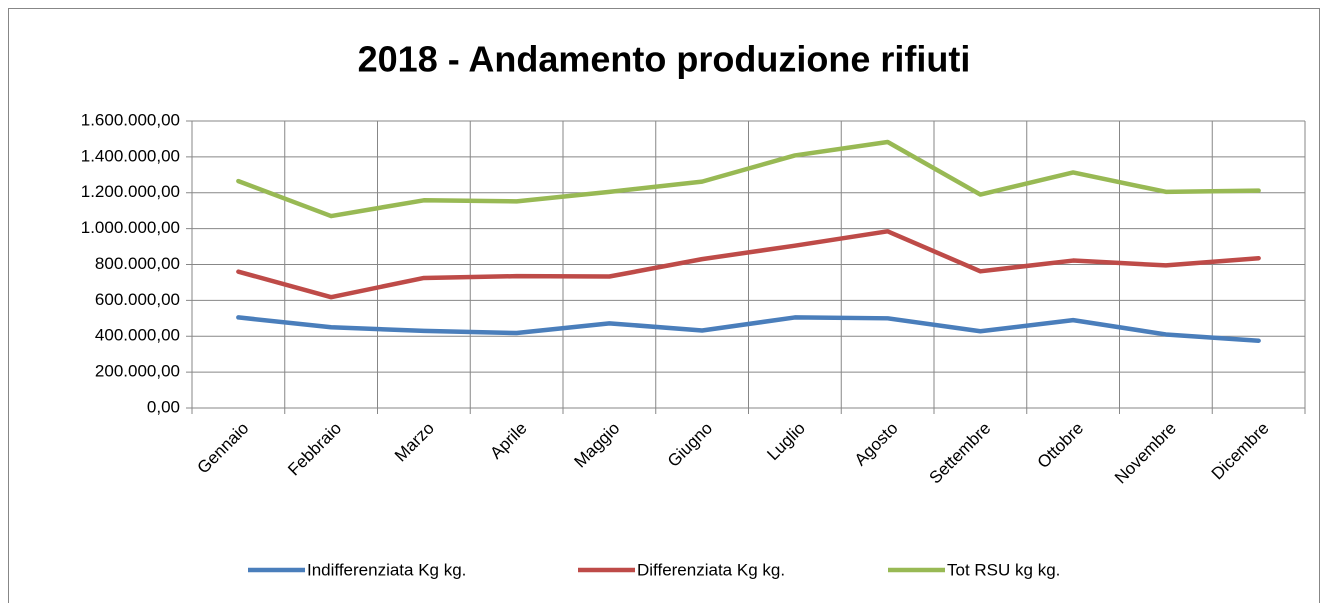 The height and width of the screenshot is (603, 1328). I want to click on legend-label: Differenziata Kg kg., so click(711, 569).